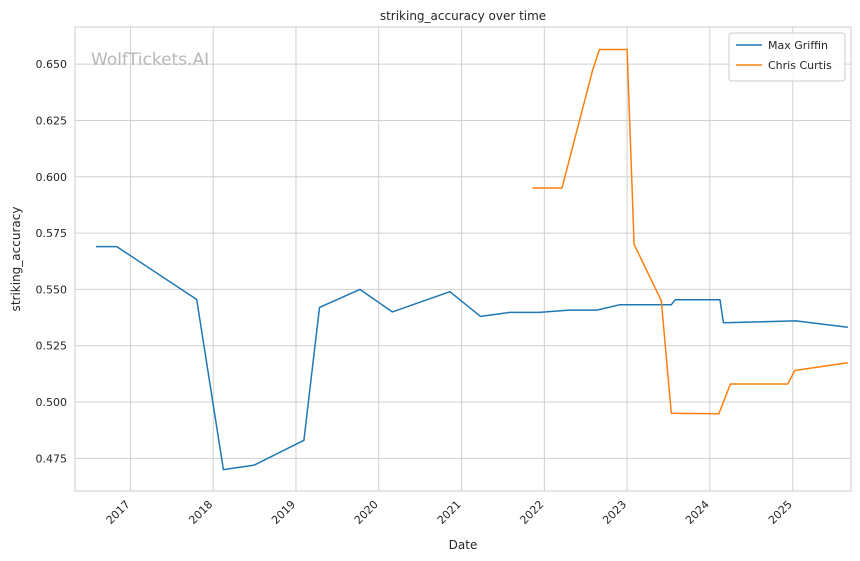 The height and width of the screenshot is (561, 860). Describe the element at coordinates (52, 289) in the screenshot. I see `y-tick-label: 0.550` at that location.